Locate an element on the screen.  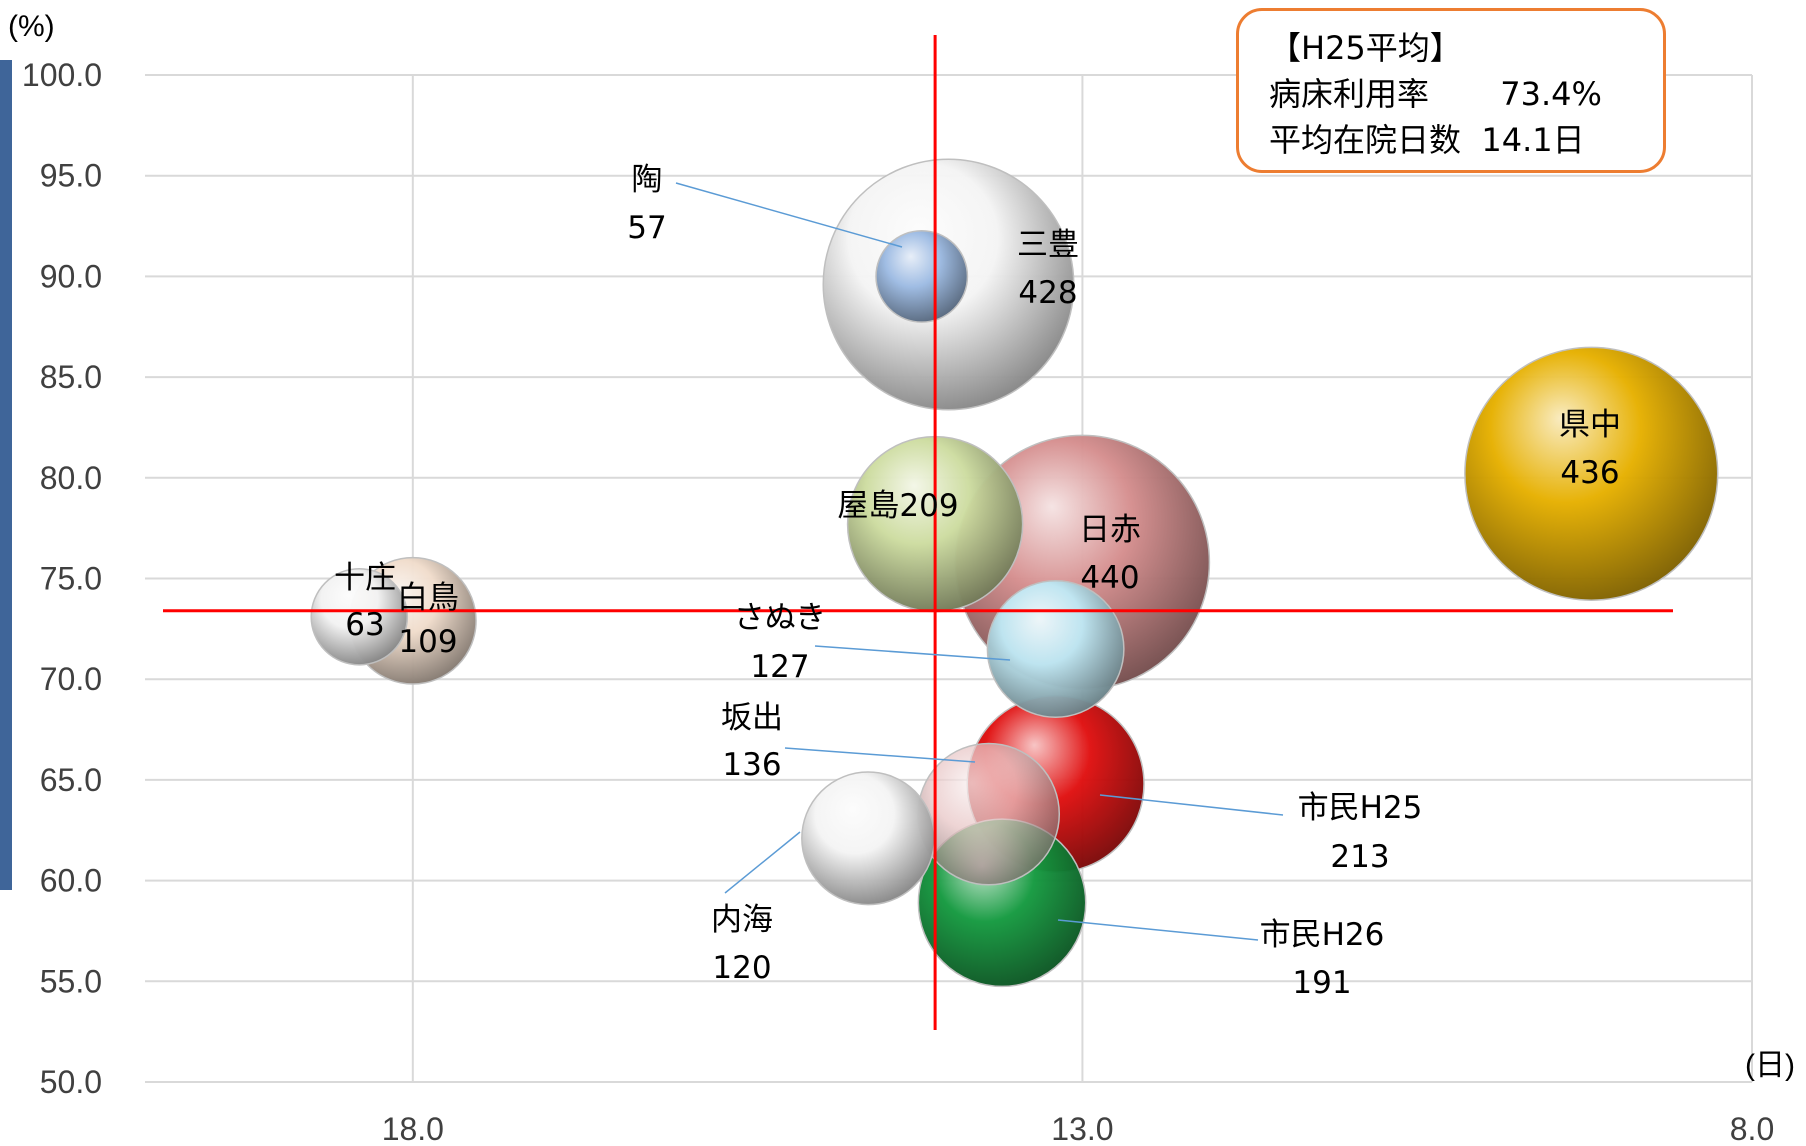
y-tick-label: 100.0 is located at coordinates (62, 75).